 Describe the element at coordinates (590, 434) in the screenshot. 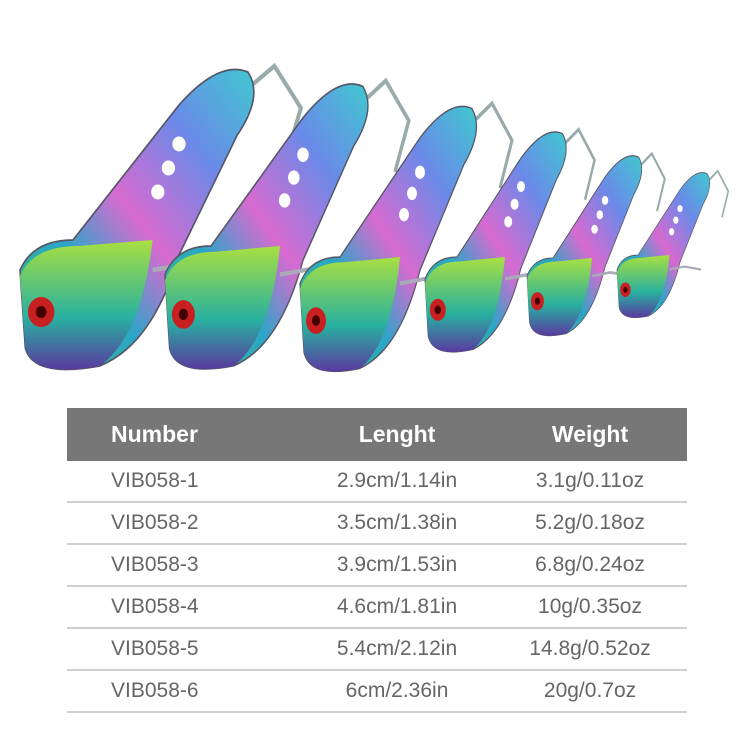

I see `header-weight: Weight` at that location.